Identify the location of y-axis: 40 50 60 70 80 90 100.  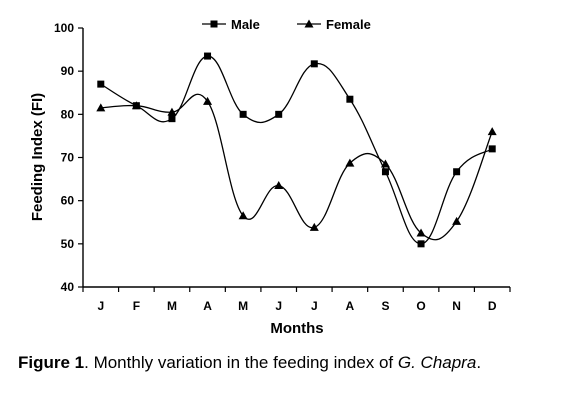
(69, 157).